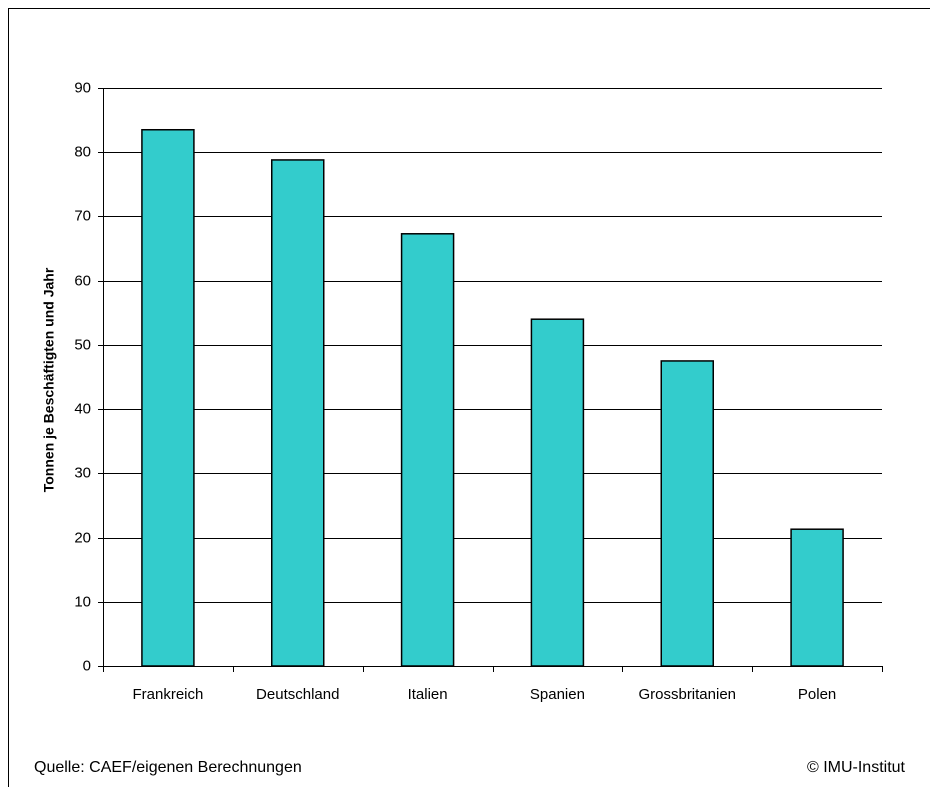  I want to click on x-tick-label: Frankreich, so click(167, 694).